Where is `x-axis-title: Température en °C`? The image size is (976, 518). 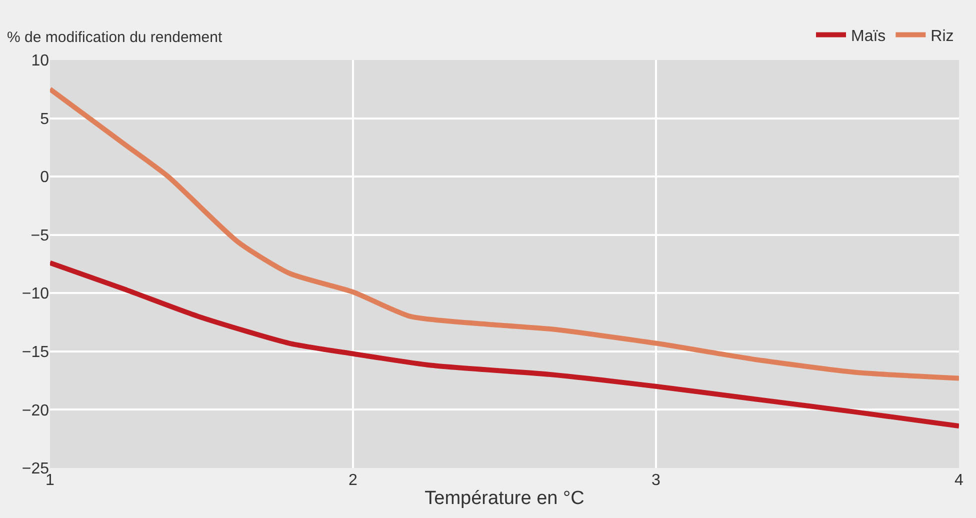
x-axis-title: Température en °C is located at coordinates (504, 498).